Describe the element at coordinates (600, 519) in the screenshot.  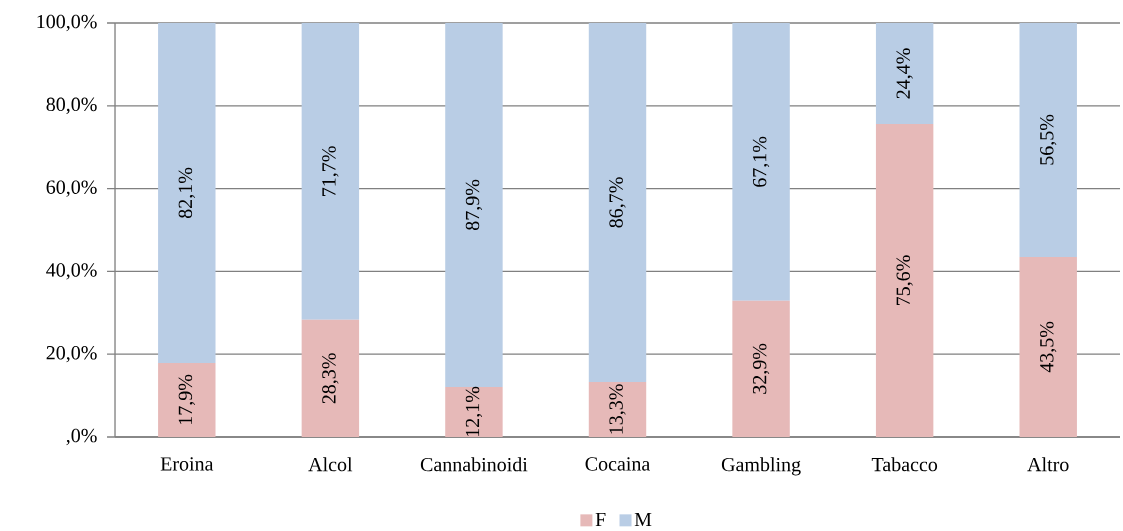
I see `legend-label: F` at that location.